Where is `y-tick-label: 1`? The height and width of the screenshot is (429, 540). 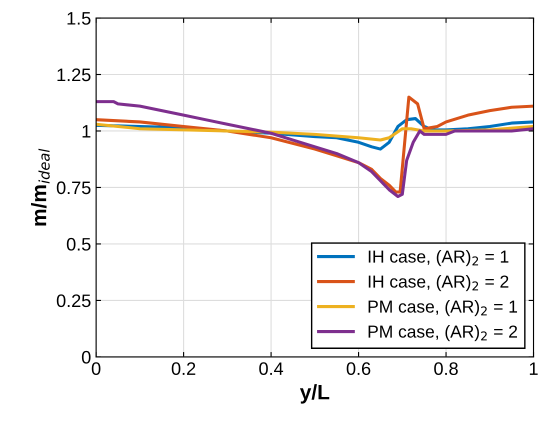 y-tick-label: 1 is located at coordinates (86, 131).